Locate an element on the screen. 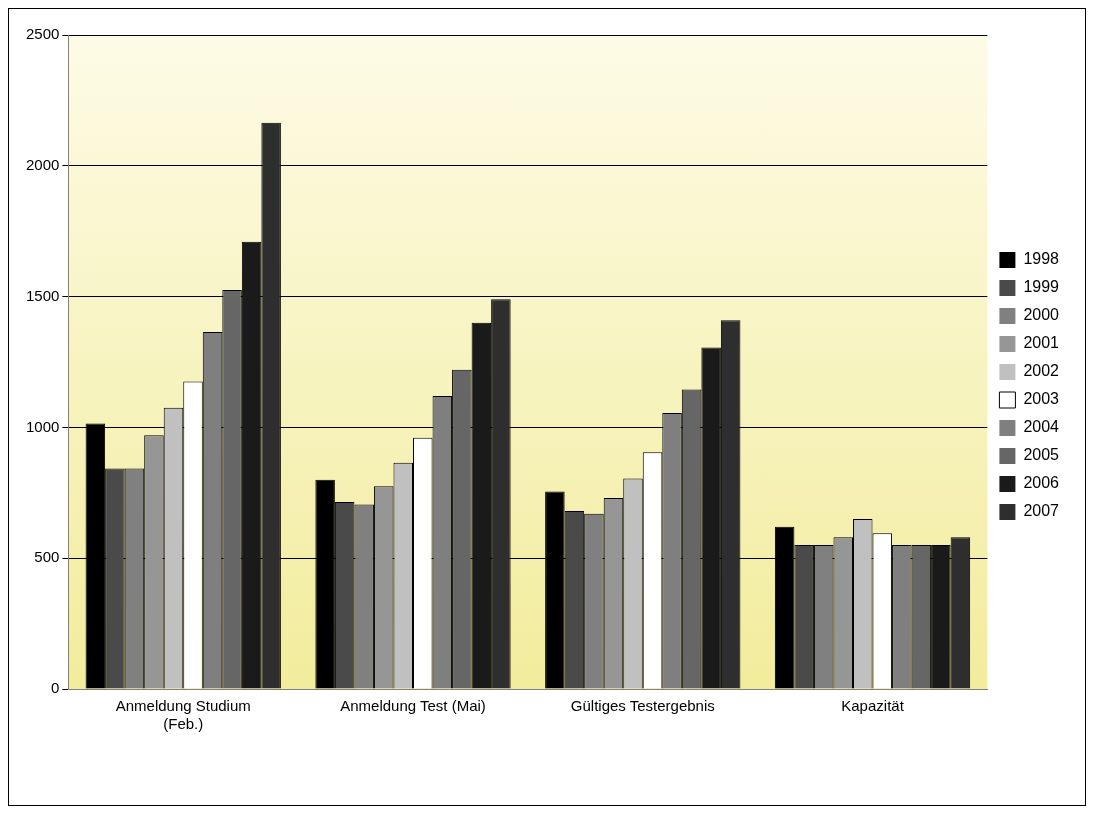 The height and width of the screenshot is (816, 1111). x-tick-label: Gültiges Testergebnis is located at coordinates (642, 706).